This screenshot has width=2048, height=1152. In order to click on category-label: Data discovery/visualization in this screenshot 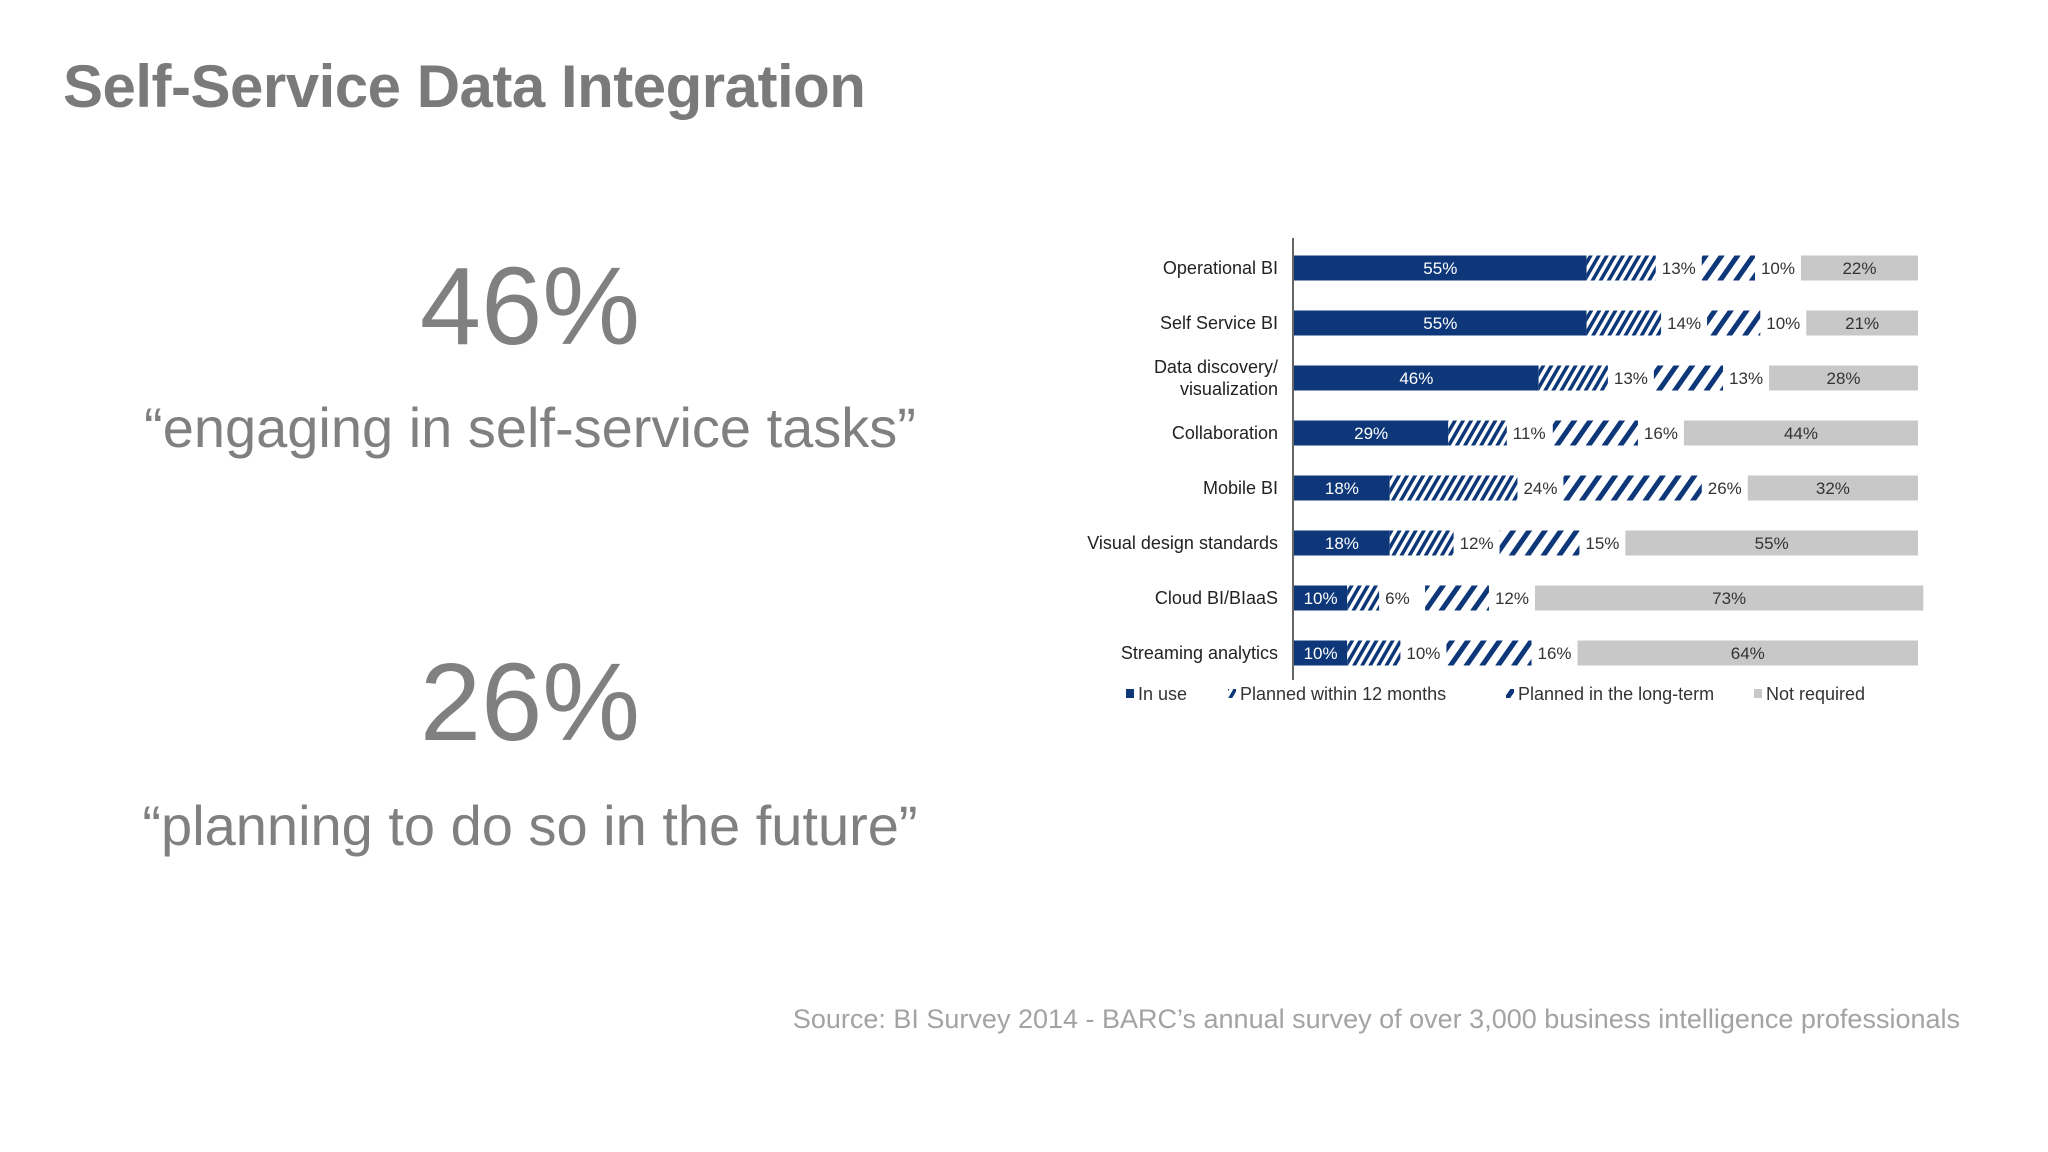, I will do `click(1216, 378)`.